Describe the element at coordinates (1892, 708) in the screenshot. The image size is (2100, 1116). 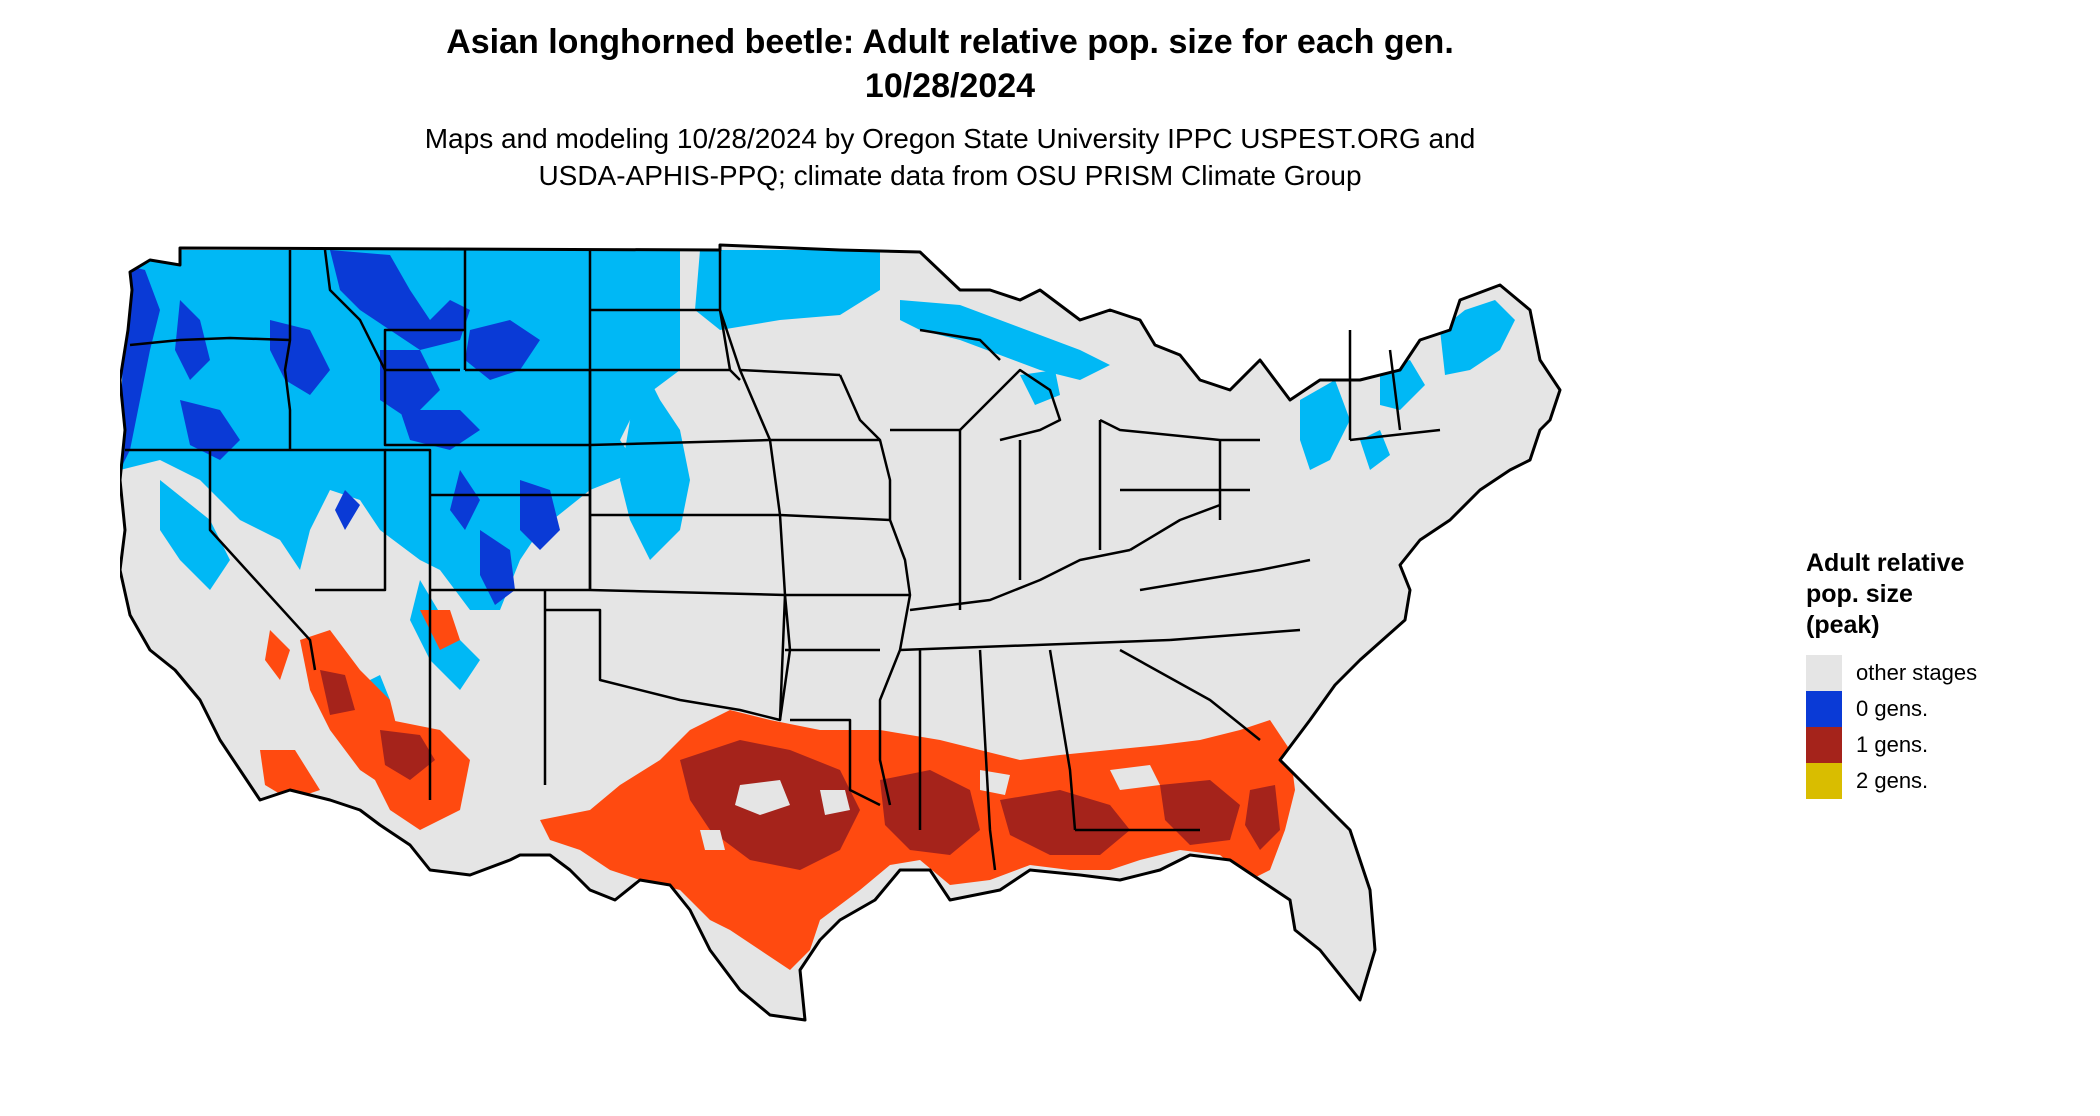
I see `legend-label: 0 gens.` at that location.